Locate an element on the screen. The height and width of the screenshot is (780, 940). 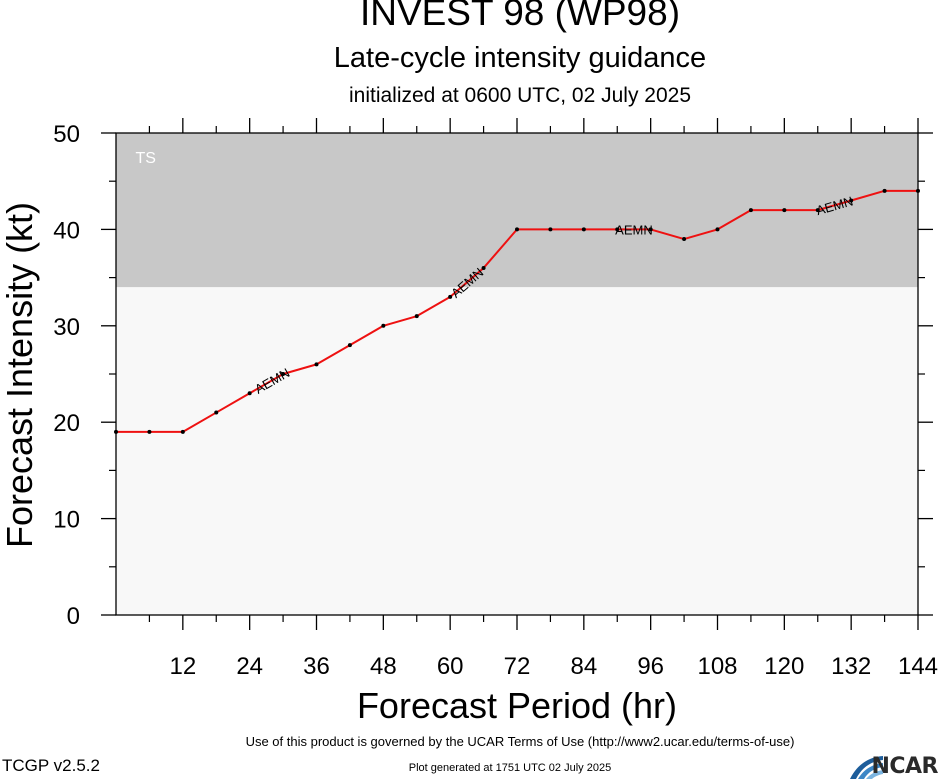
ncar-logo: NCAR is located at coordinates (894, 766).